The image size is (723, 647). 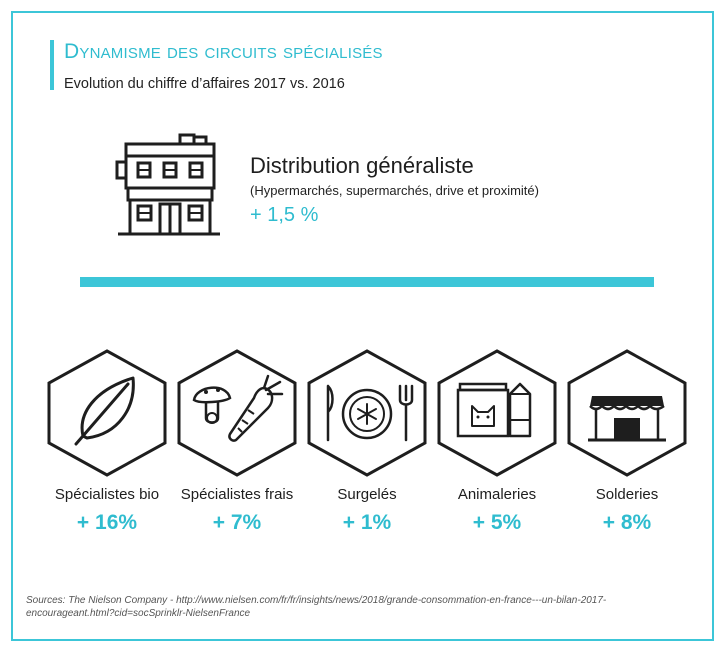 What do you see at coordinates (497, 522) in the screenshot?
I see `category-value: + 5%` at bounding box center [497, 522].